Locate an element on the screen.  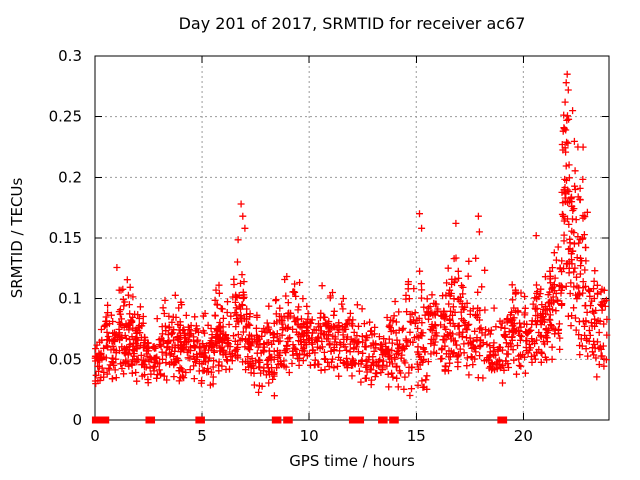
y-tick-label: 0.2 is located at coordinates (70, 177).